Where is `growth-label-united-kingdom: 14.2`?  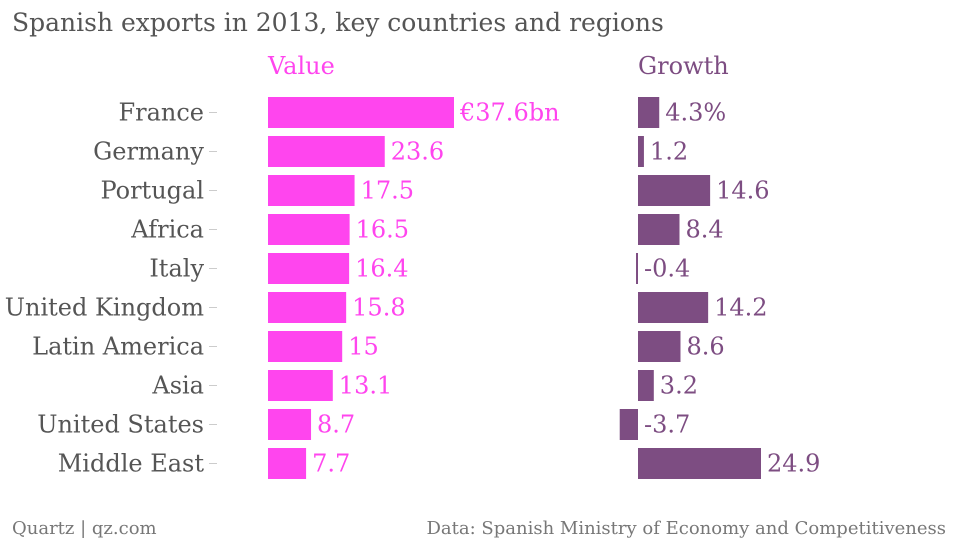 growth-label-united-kingdom: 14.2 is located at coordinates (740, 308).